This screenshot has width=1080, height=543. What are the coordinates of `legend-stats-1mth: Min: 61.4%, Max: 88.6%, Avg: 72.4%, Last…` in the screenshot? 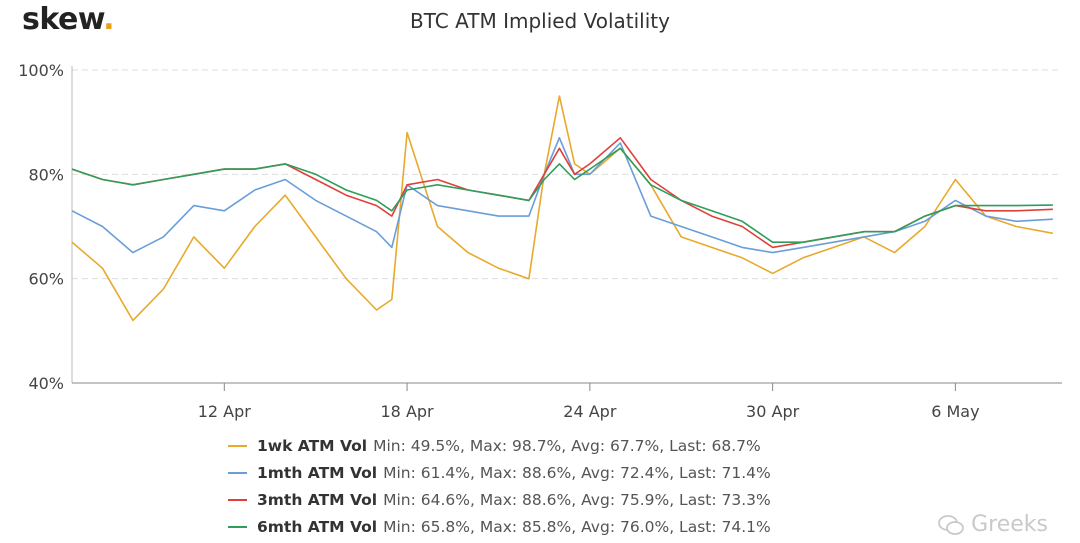 It's located at (577, 472).